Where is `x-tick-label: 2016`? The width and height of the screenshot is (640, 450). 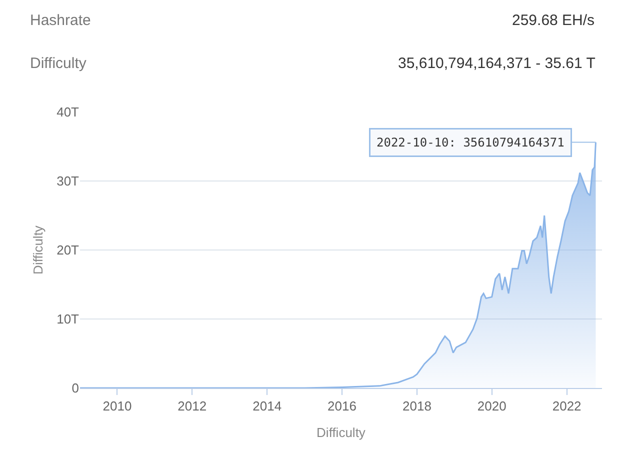 x-tick-label: 2016 is located at coordinates (342, 406).